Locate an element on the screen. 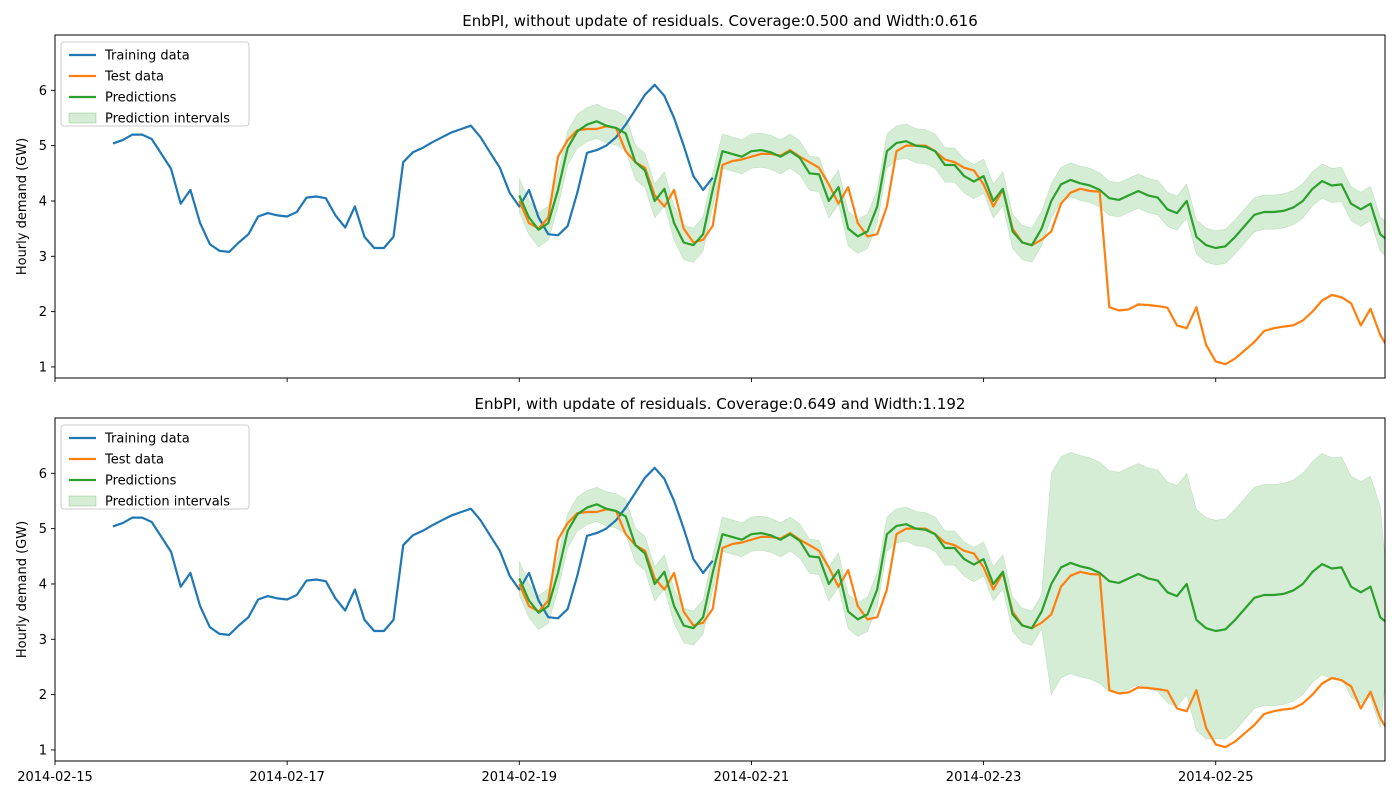 This screenshot has width=1400, height=800. x-tick-label: 2014-02-17 is located at coordinates (287, 777).